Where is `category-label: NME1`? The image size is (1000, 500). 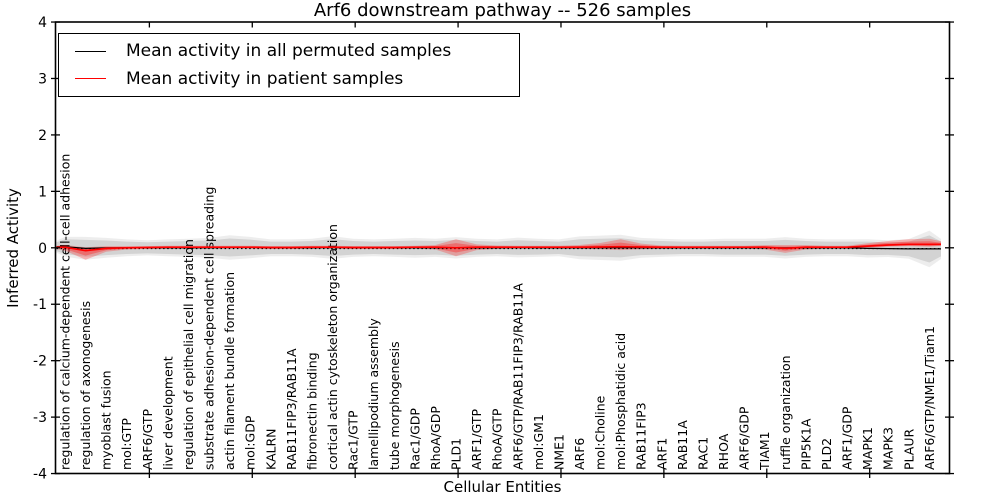
category-label: NME1 is located at coordinates (558, 452).